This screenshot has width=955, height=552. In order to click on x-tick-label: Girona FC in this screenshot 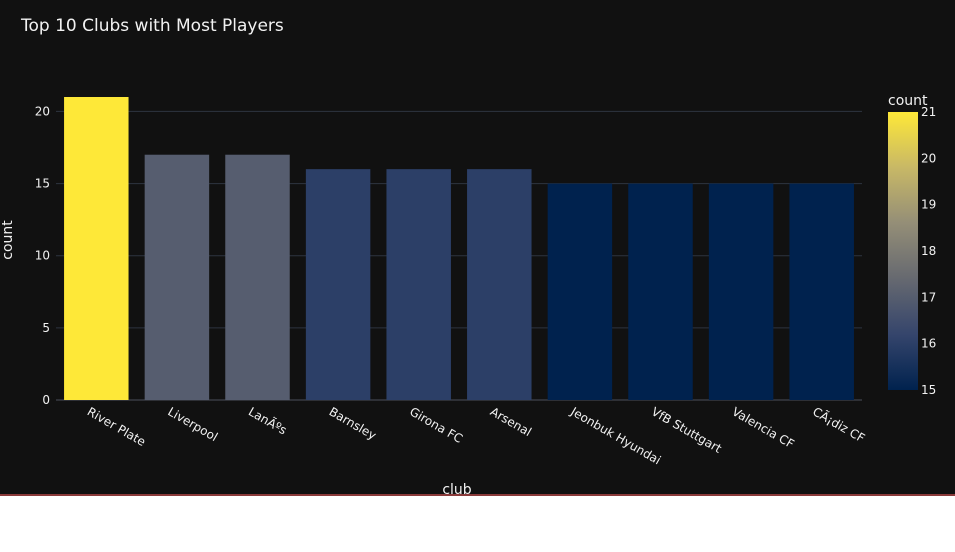, I will do `click(436, 424)`.